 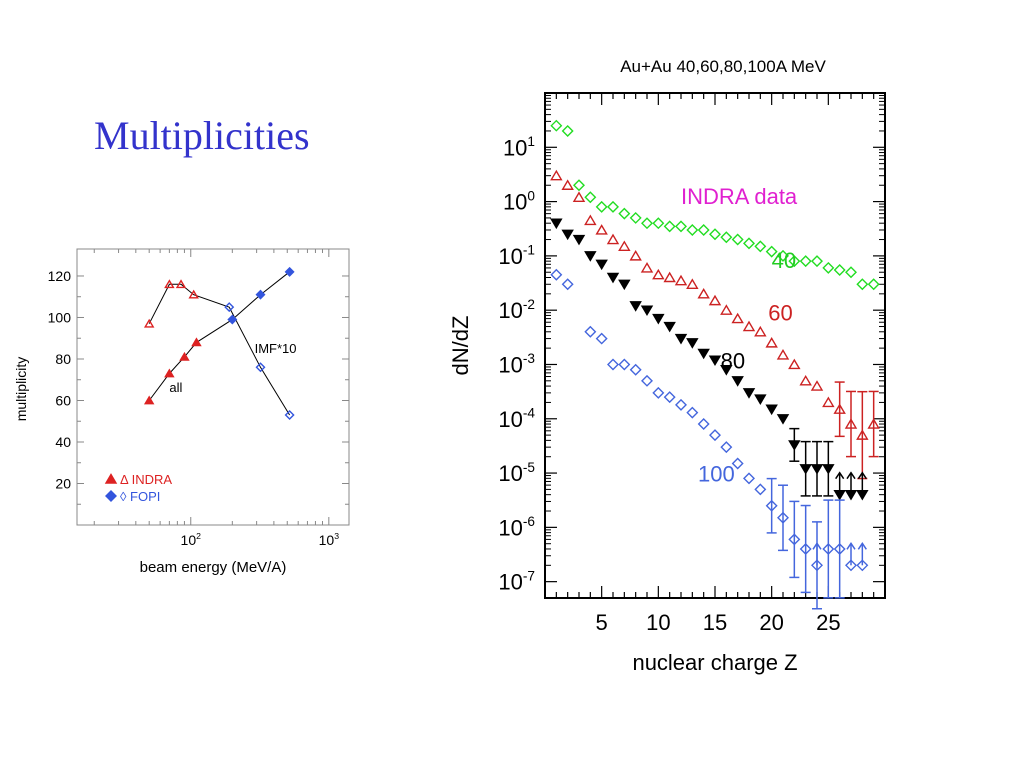 I want to click on chart-title: Au+Au 40,60,80,100A MeV, so click(x=723, y=66).